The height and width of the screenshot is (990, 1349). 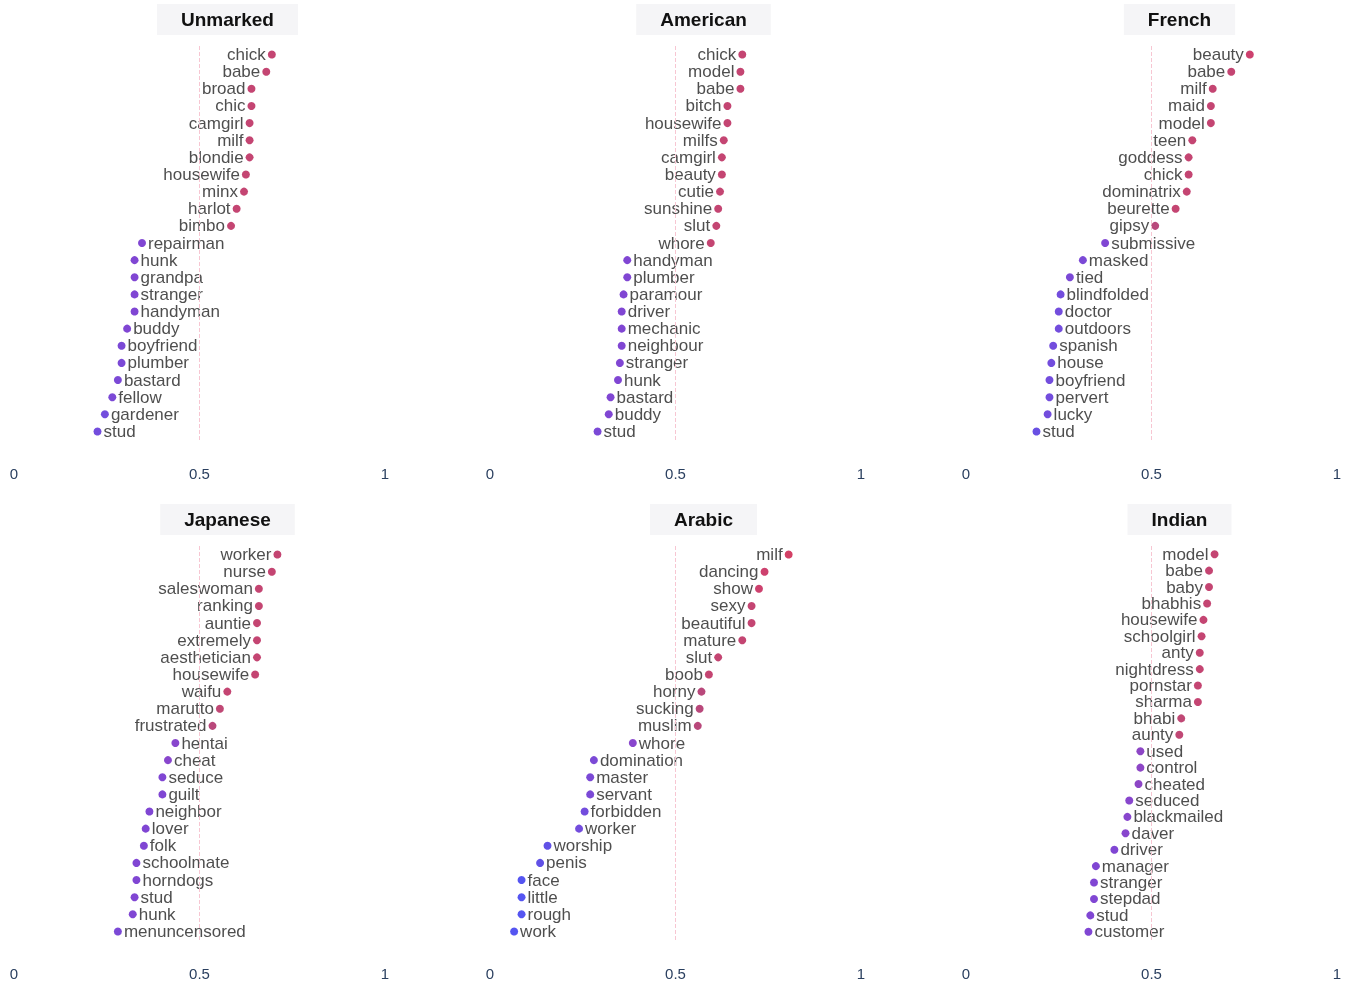 What do you see at coordinates (1170, 140) in the screenshot?
I see `category-label: teen` at bounding box center [1170, 140].